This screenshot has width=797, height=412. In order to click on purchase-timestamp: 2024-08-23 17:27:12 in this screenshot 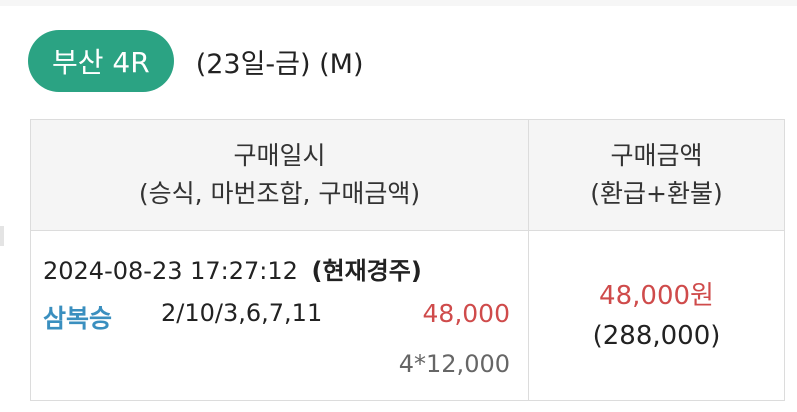, I will do `click(170, 271)`.